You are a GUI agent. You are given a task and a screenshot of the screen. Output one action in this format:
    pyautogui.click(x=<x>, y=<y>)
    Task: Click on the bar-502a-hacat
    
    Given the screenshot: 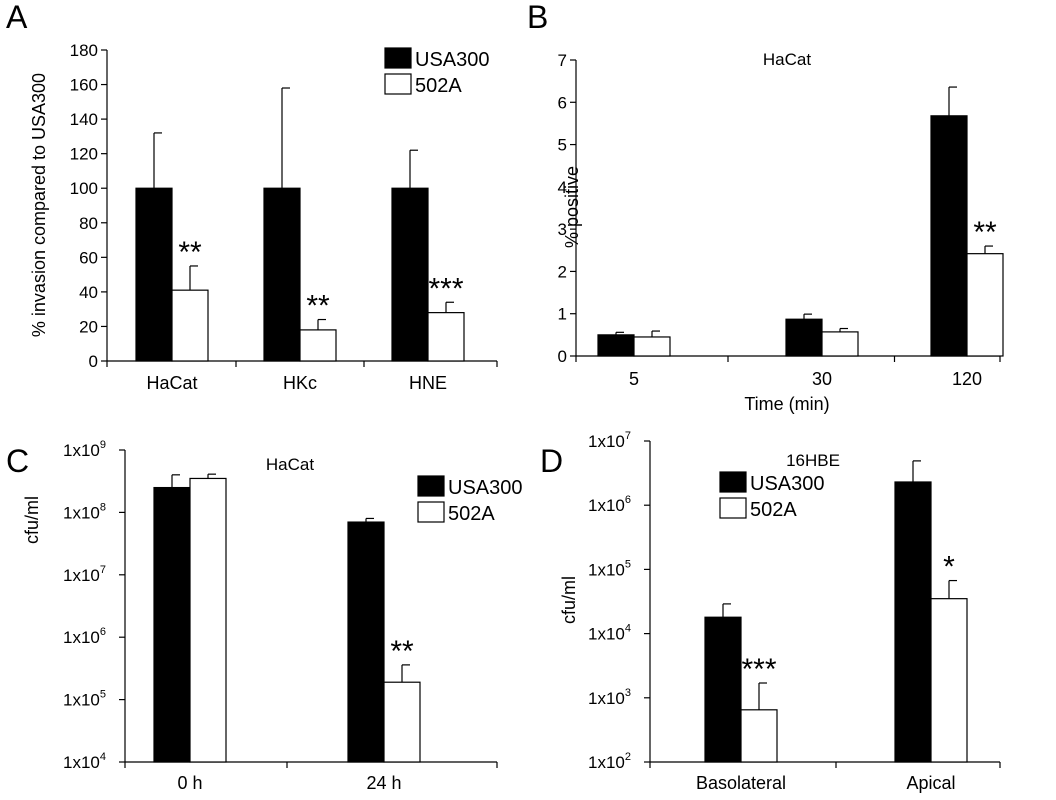 What is the action you would take?
    pyautogui.click(x=190, y=325)
    